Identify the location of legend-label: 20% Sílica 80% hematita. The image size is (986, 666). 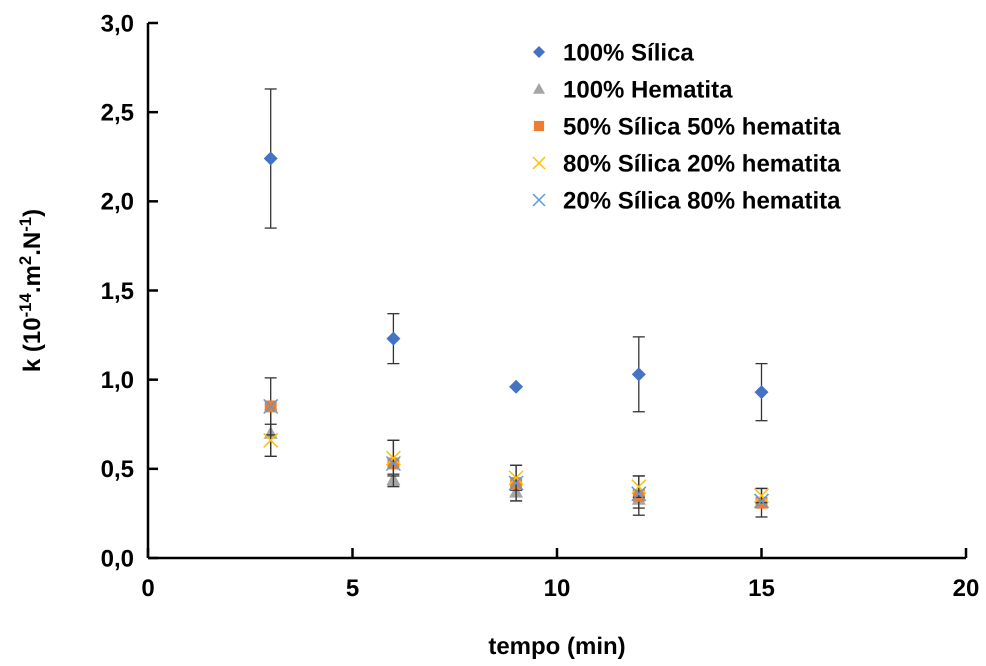
(702, 200).